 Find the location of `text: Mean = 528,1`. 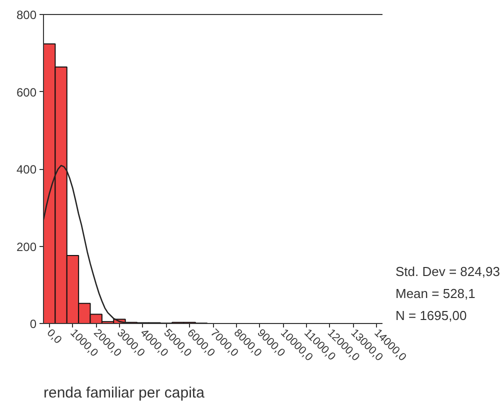

text: Mean = 528,1 is located at coordinates (436, 294).